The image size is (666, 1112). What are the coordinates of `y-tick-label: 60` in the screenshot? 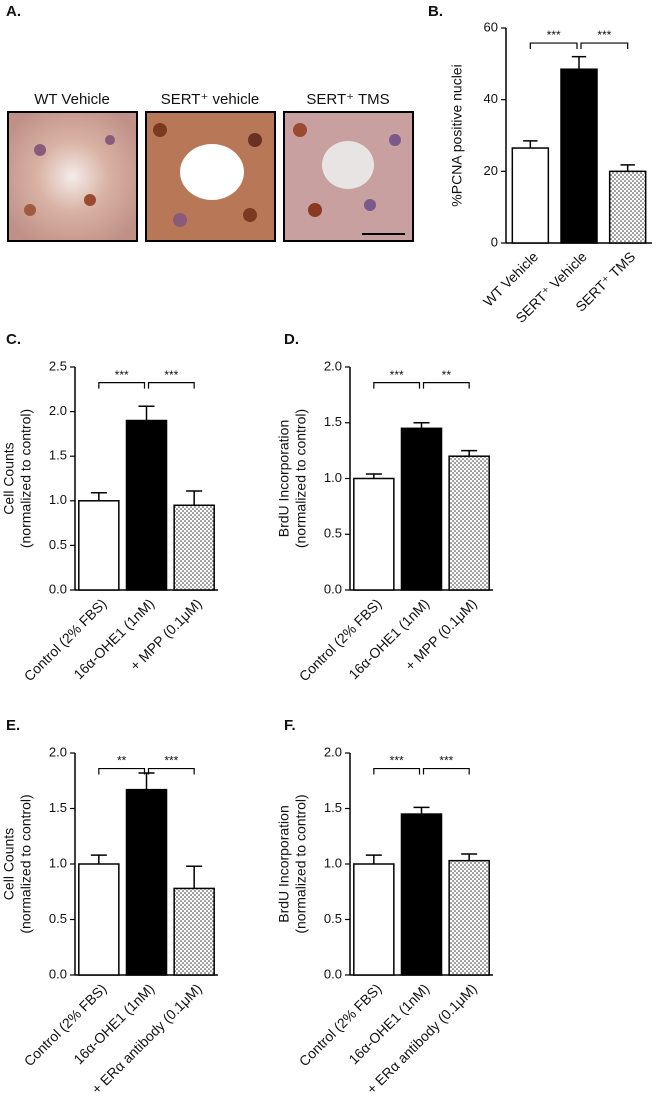 It's located at (491, 26).